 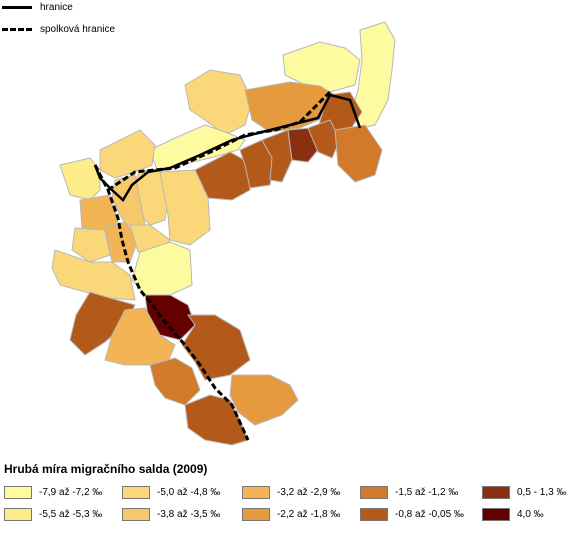 What do you see at coordinates (37, 7) in the screenshot?
I see `border-legend-item: hranice` at bounding box center [37, 7].